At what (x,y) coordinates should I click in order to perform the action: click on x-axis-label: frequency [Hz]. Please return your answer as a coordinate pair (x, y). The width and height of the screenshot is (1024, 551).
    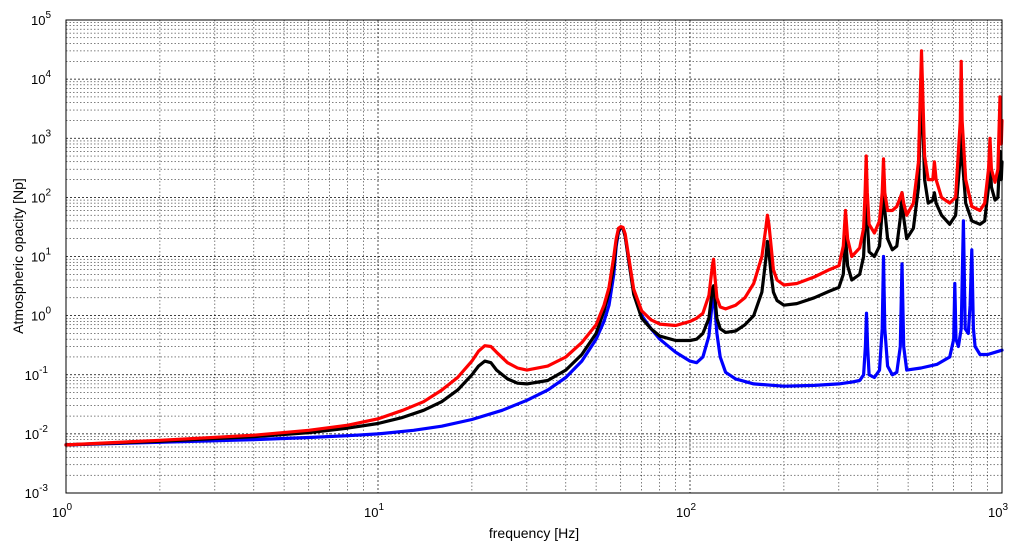
    Looking at the image, I should click on (534, 533).